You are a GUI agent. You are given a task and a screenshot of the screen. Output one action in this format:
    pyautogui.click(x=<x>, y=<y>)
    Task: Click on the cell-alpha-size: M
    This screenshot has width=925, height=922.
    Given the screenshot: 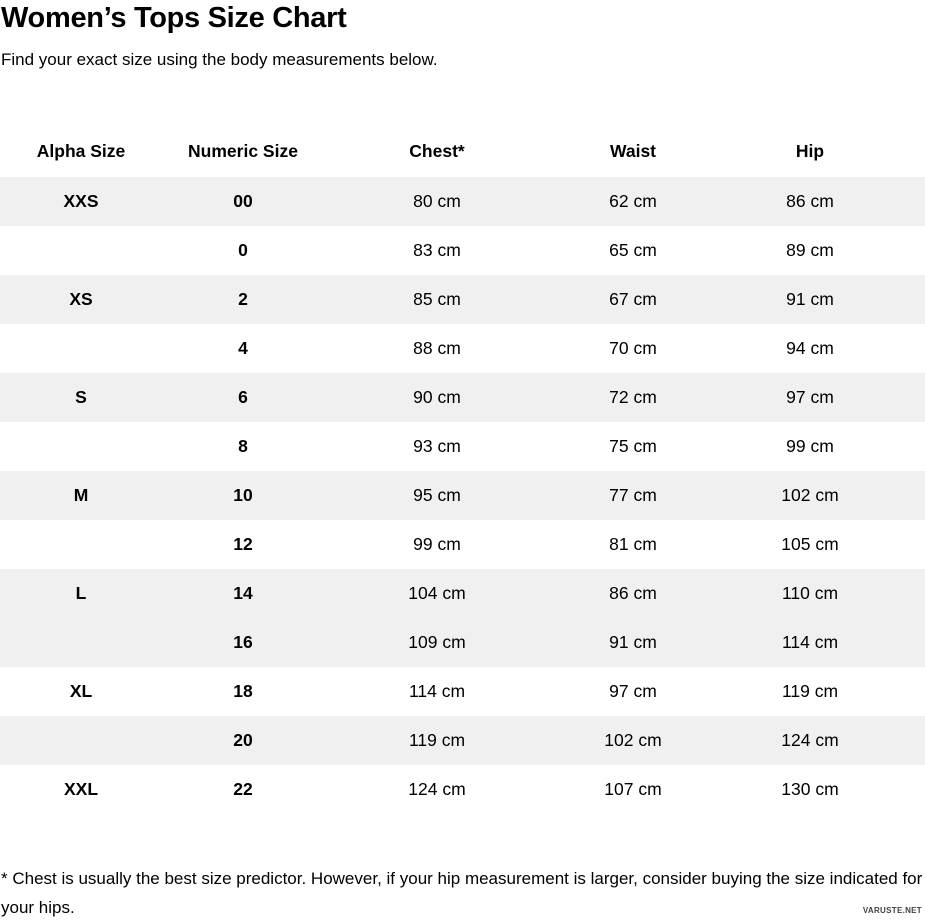 What is the action you would take?
    pyautogui.click(x=81, y=495)
    